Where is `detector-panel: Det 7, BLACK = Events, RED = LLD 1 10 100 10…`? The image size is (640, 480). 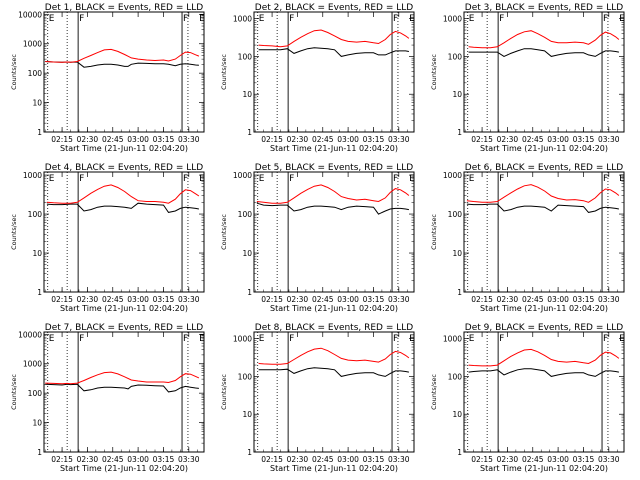 detector-panel: Det 7, BLACK = Events, RED = LLD 1 10 100 10… is located at coordinates (107, 398).